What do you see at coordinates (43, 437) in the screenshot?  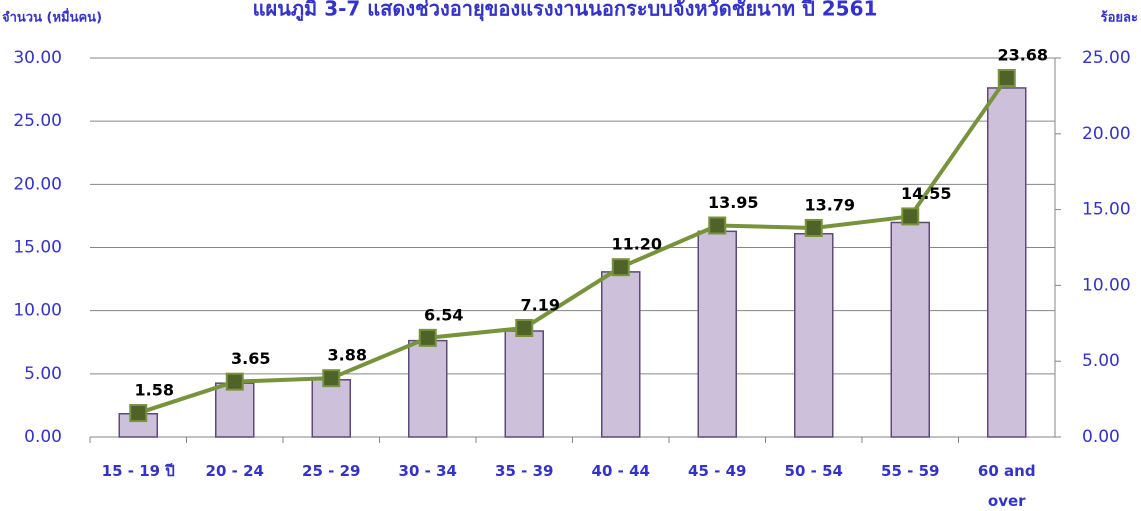 I see `y-tick-label: 0.00` at bounding box center [43, 437].